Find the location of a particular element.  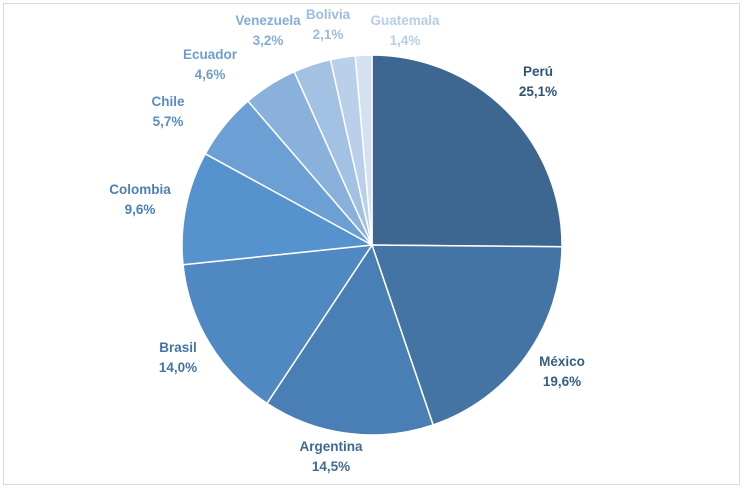

slice-value-guatemala: 1,4% is located at coordinates (405, 40).